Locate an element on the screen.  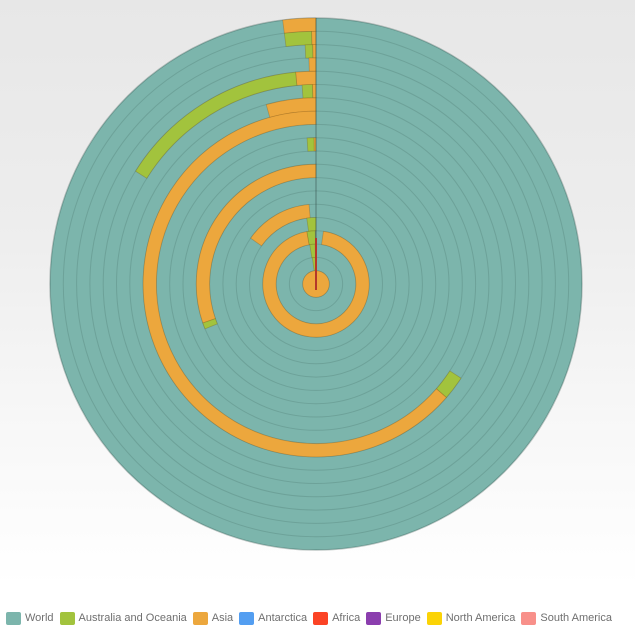
legend-swatch-africa-icon is located at coordinates (321, 618).